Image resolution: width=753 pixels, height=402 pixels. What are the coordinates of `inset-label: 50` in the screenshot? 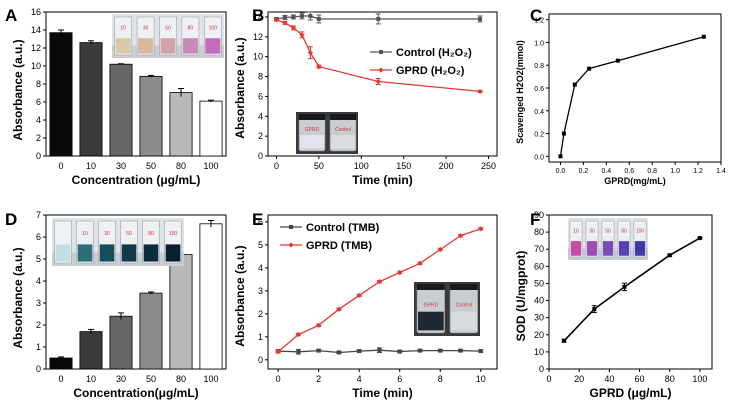 It's located at (168, 28).